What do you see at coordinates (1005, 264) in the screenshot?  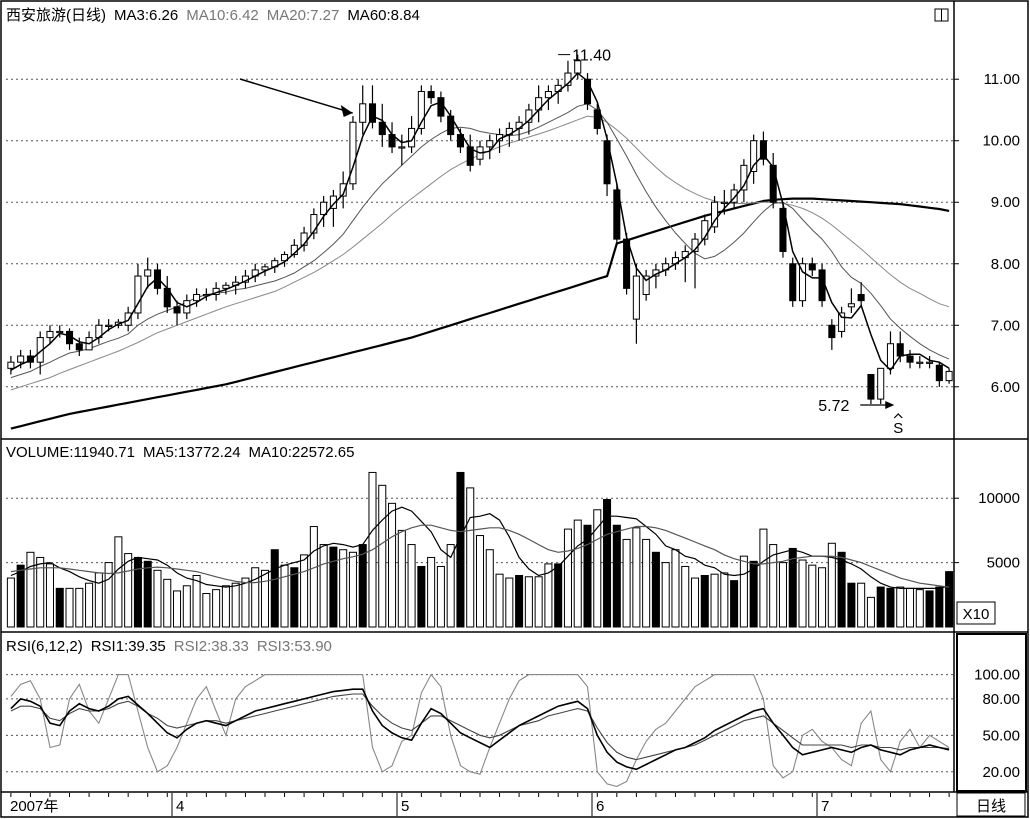 I see `price-tick-label: 8.00` at bounding box center [1005, 264].